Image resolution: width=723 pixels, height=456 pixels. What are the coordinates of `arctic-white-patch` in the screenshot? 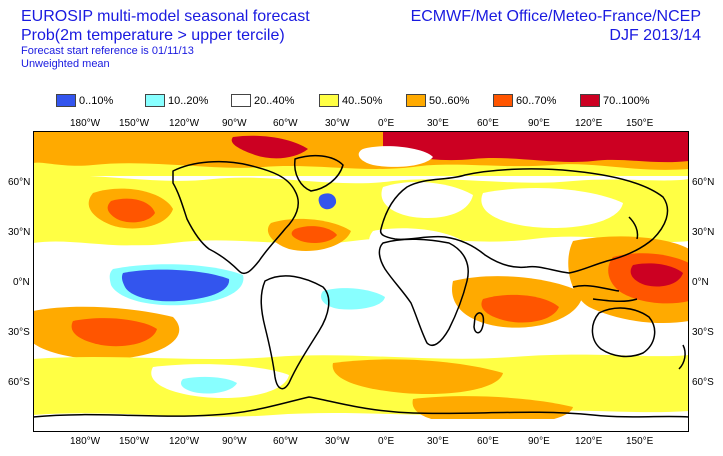 It's located at (395, 156).